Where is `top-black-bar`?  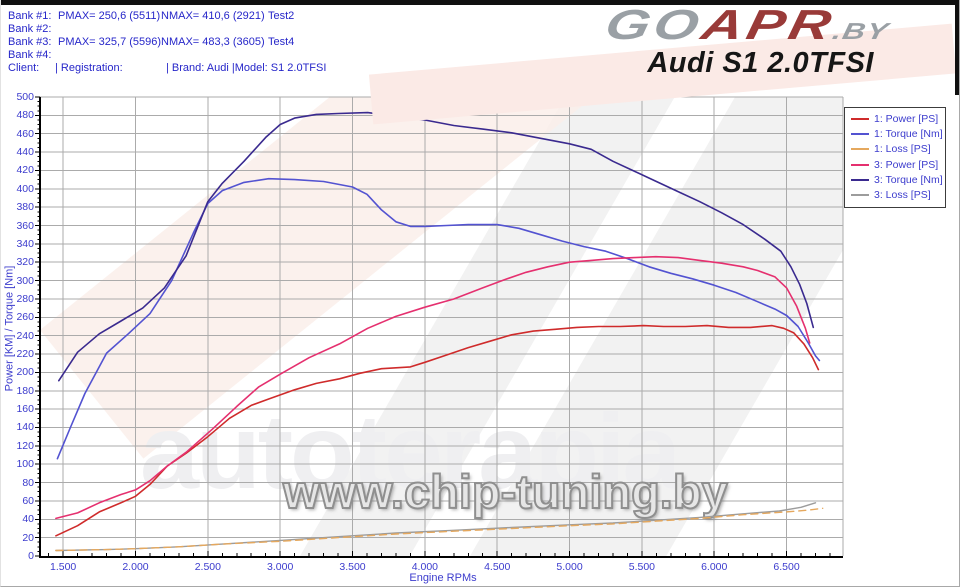 top-black-bar is located at coordinates (480, 2).